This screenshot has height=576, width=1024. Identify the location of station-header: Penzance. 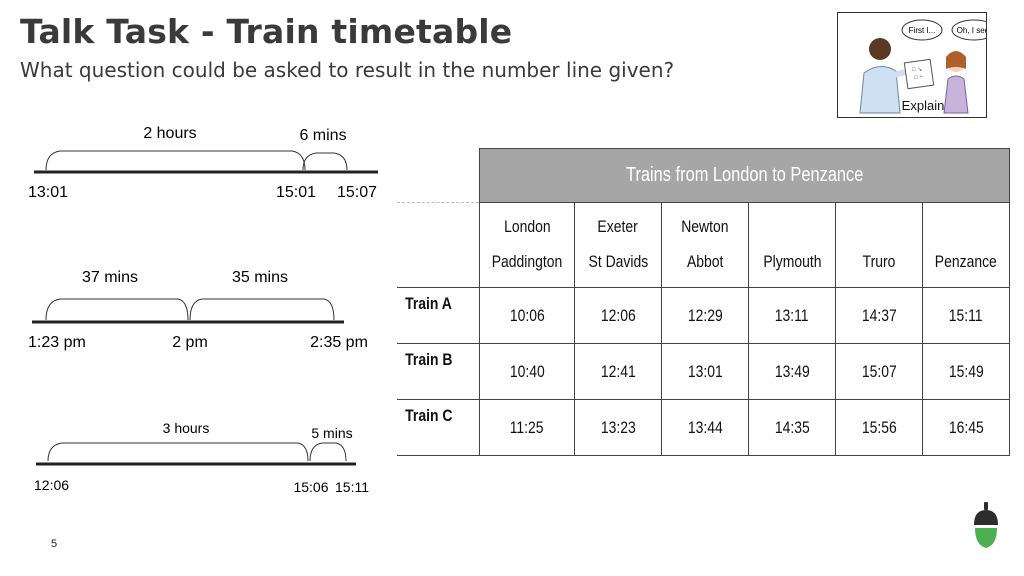
(966, 245).